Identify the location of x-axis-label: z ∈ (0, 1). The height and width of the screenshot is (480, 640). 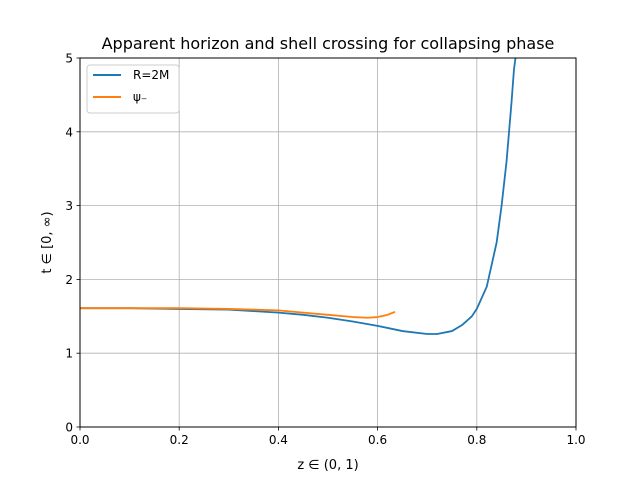
(327, 465).